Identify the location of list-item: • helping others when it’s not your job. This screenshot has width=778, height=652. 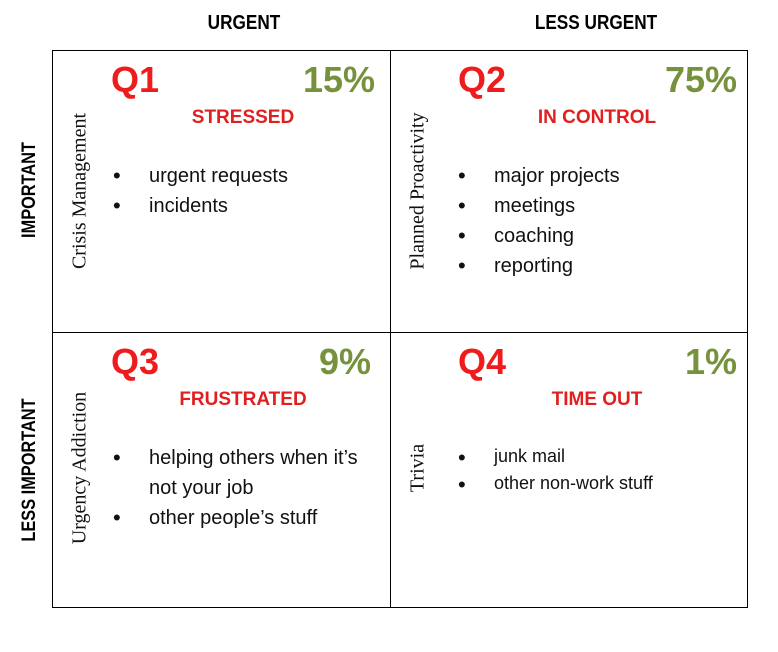
(247, 473).